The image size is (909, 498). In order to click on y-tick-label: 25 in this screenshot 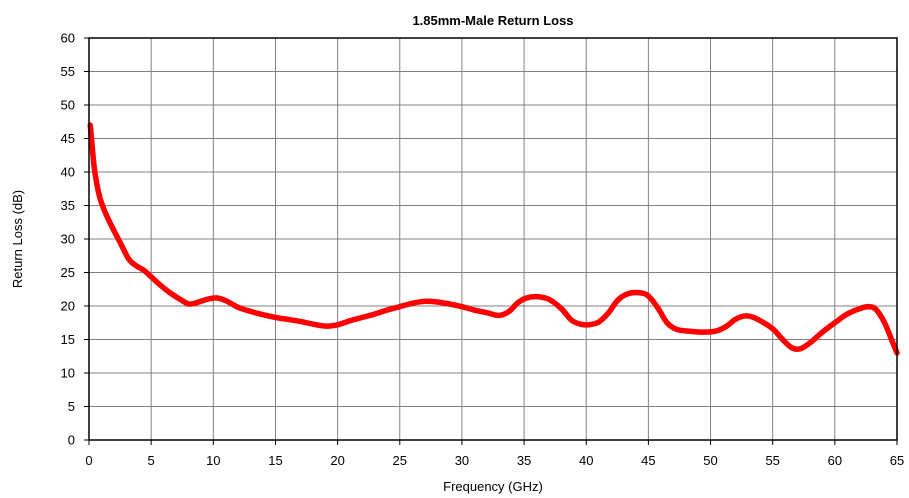, I will do `click(68, 272)`.